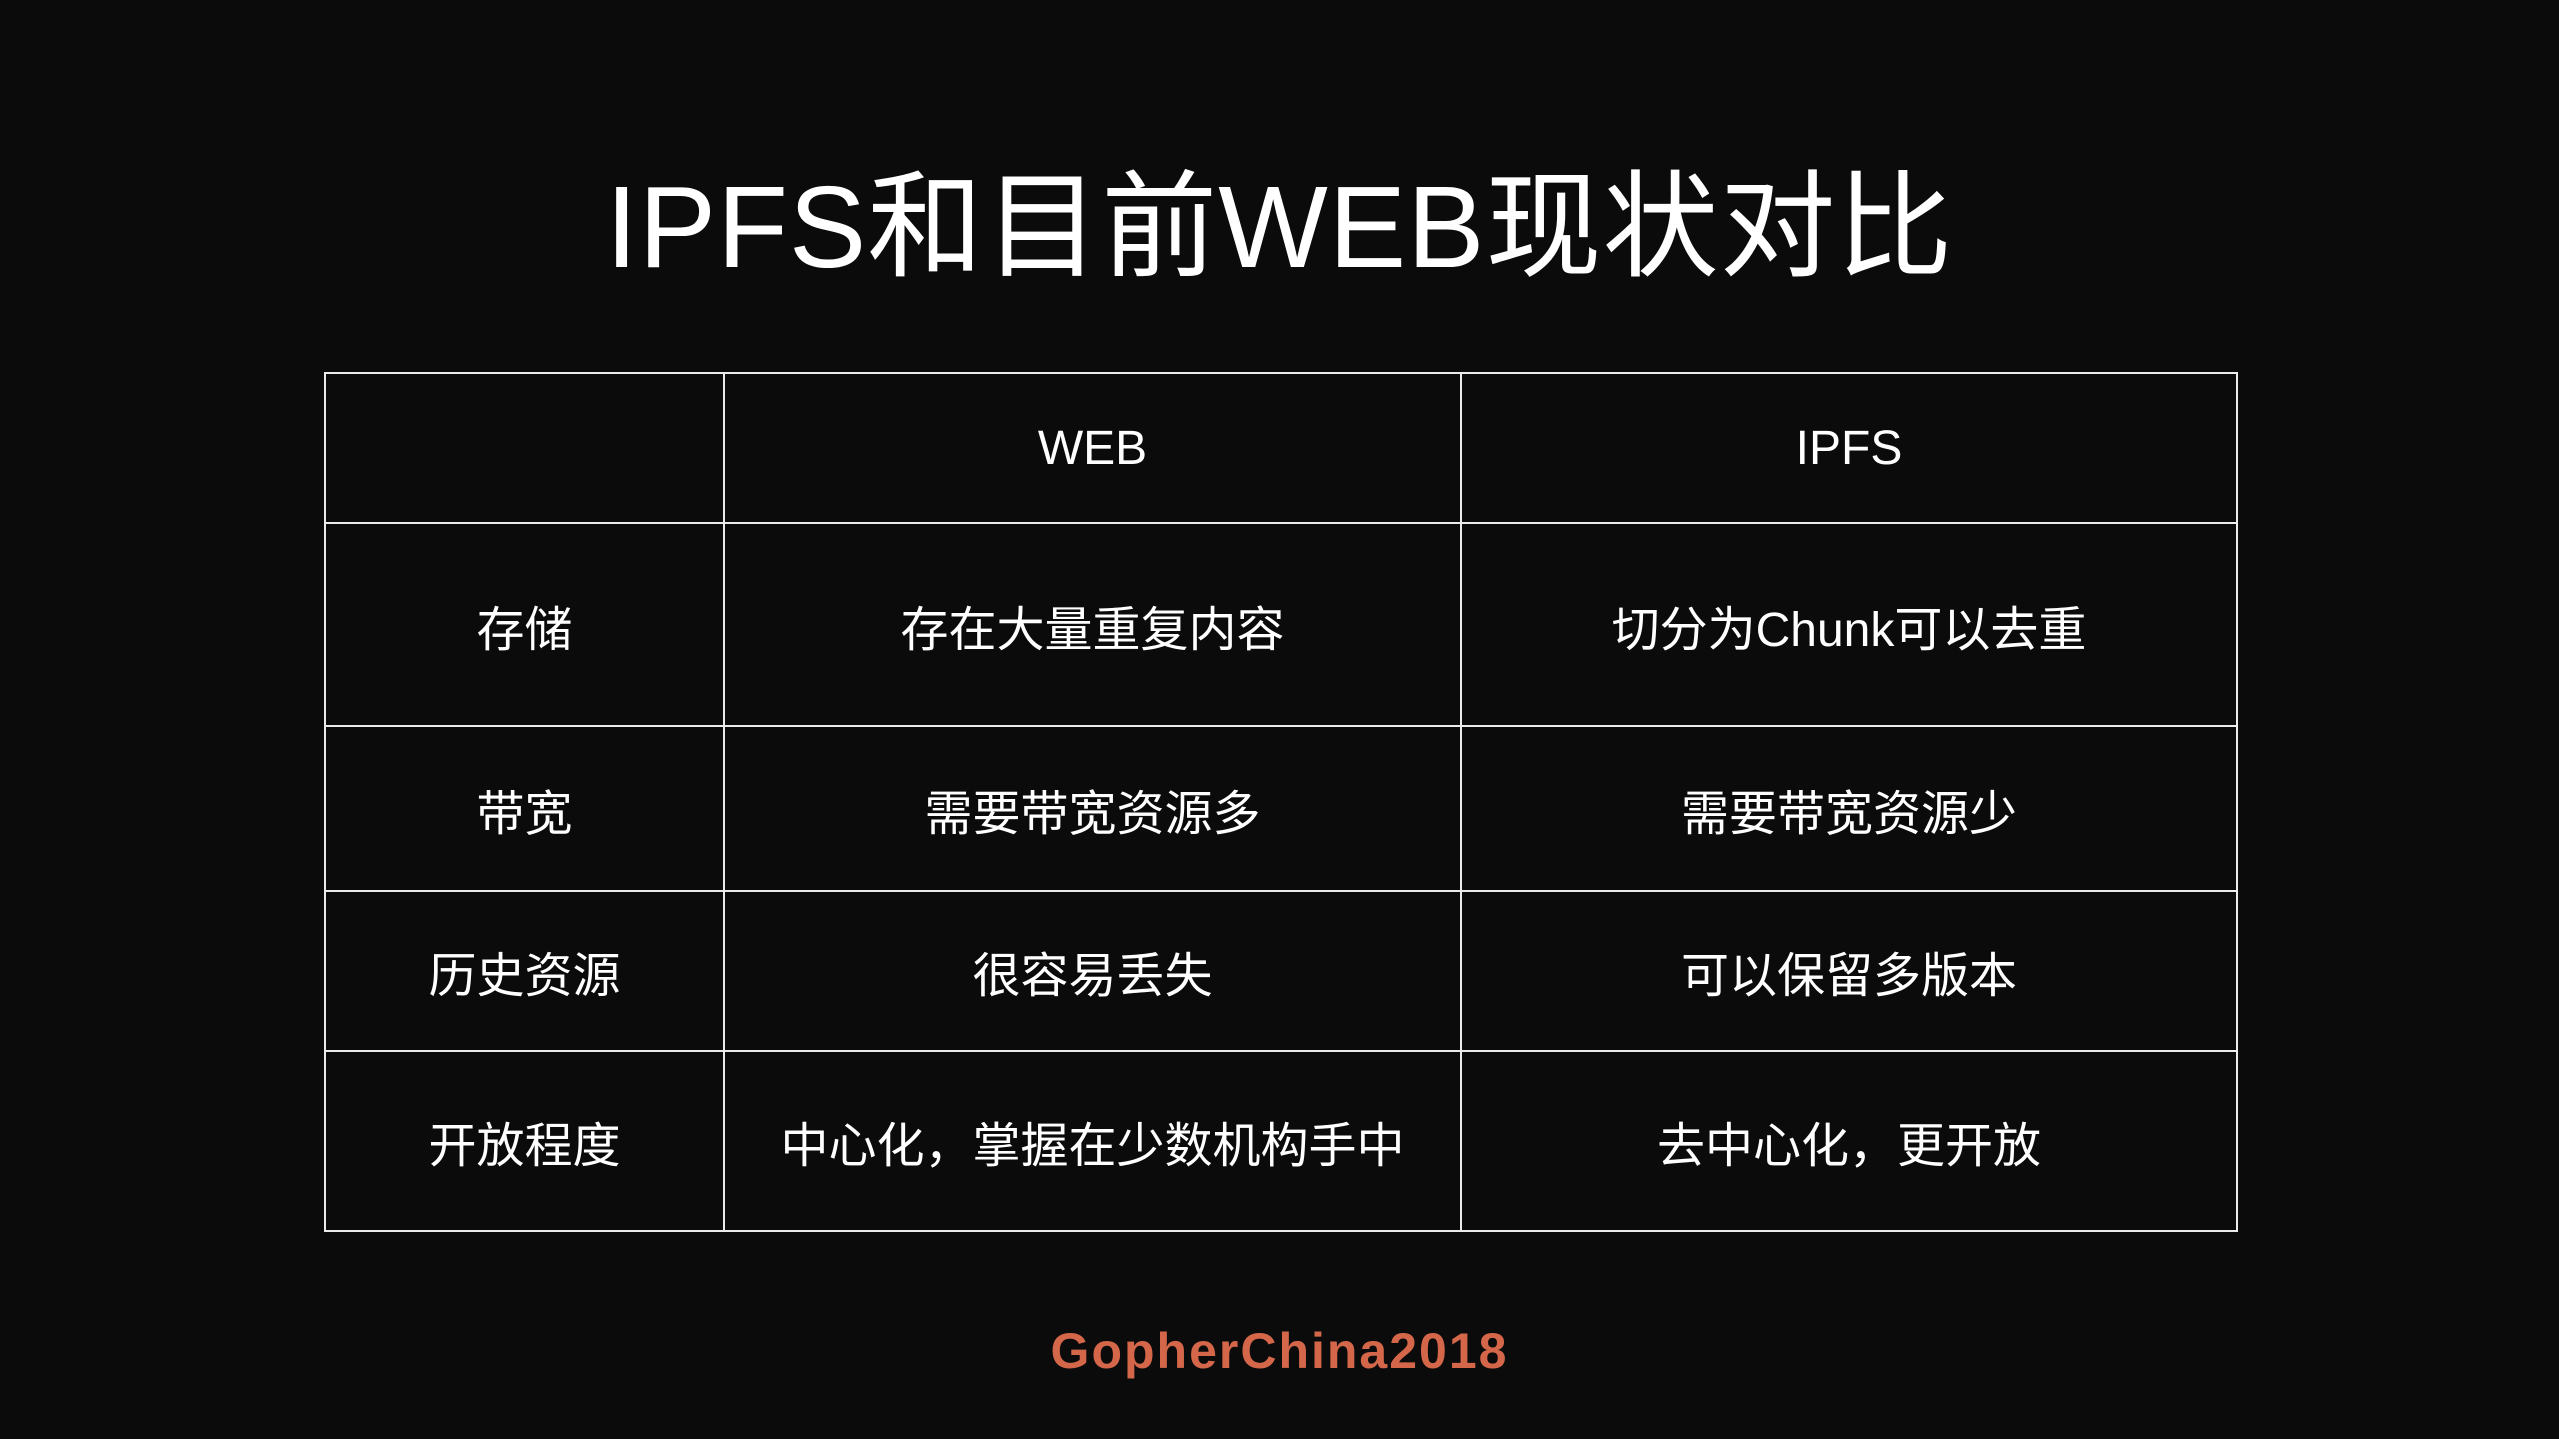 The image size is (2559, 1439). Describe the element at coordinates (1092, 448) in the screenshot. I see `column-header-web: WEB` at that location.